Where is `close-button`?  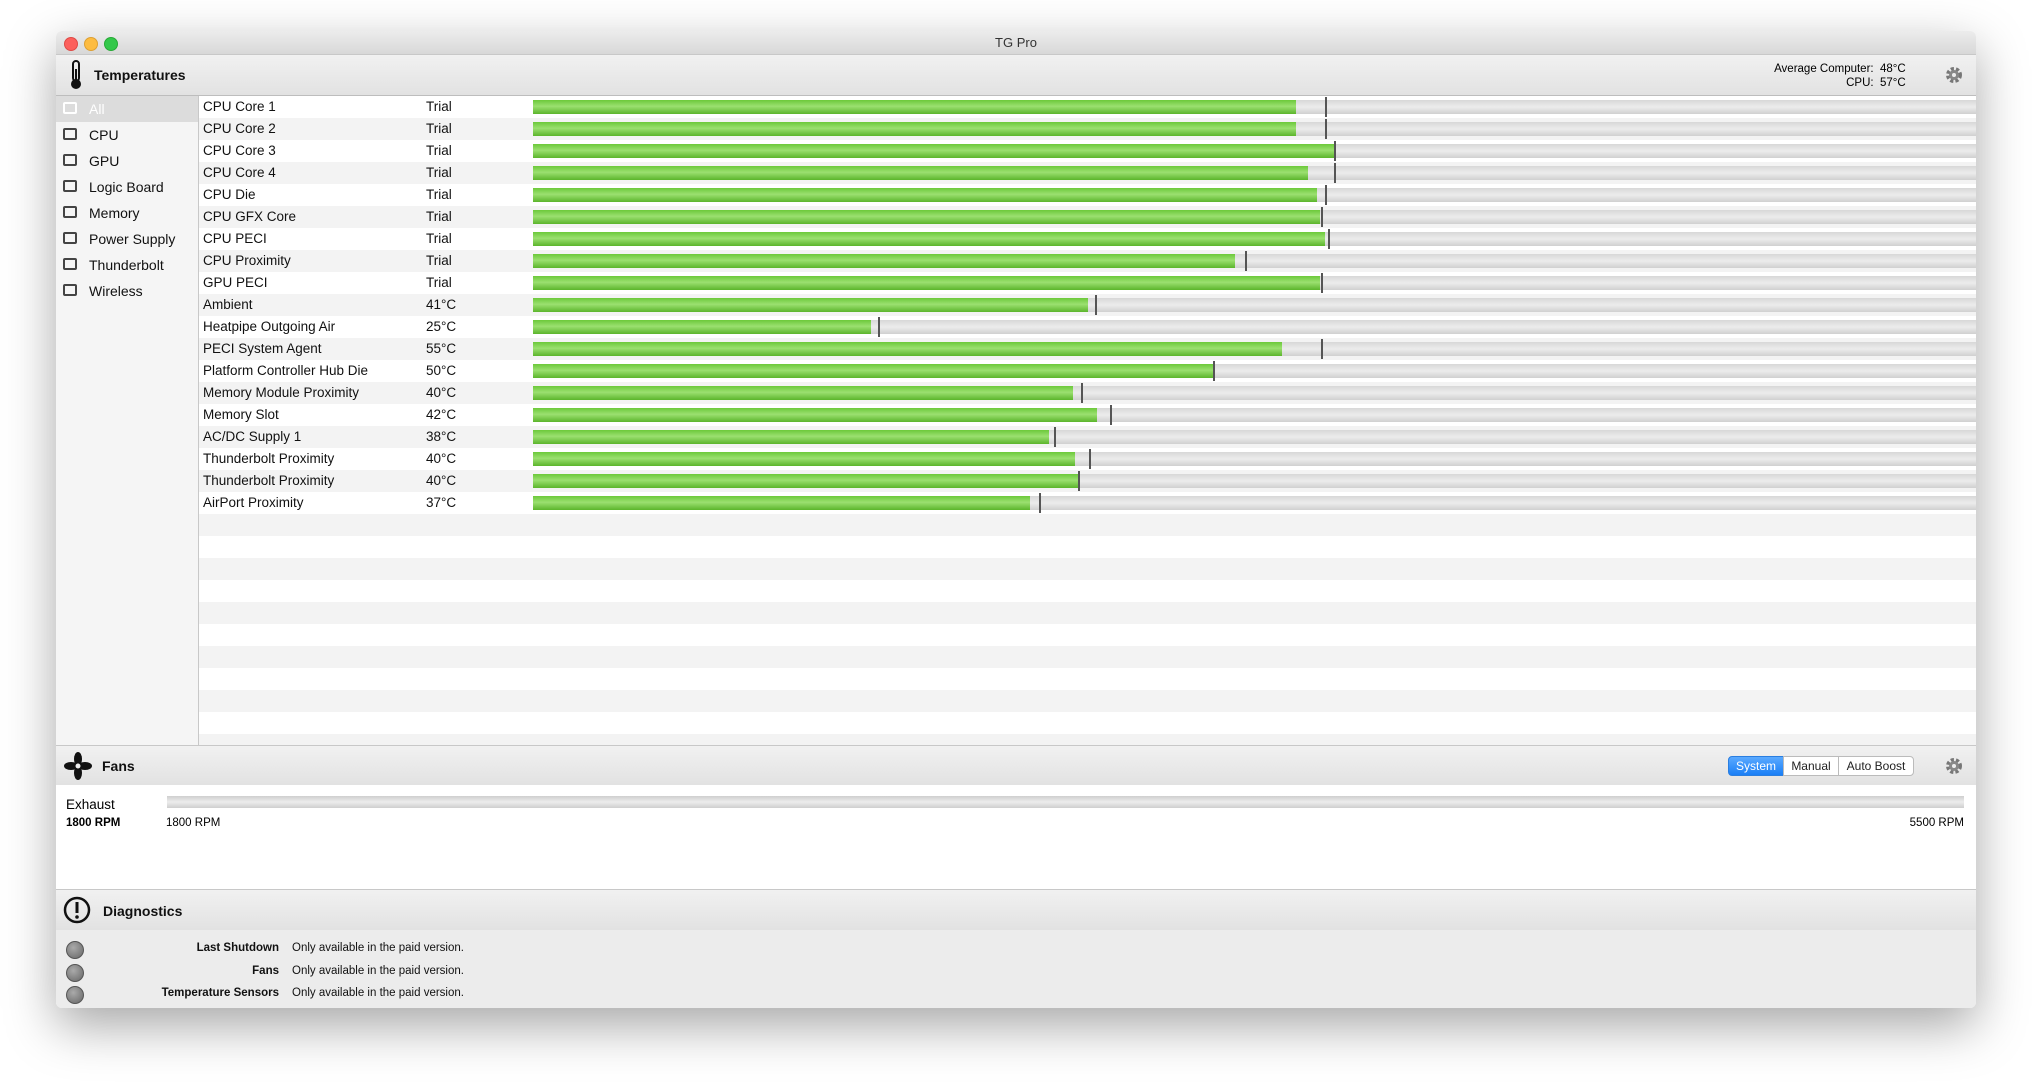
close-button is located at coordinates (71, 44).